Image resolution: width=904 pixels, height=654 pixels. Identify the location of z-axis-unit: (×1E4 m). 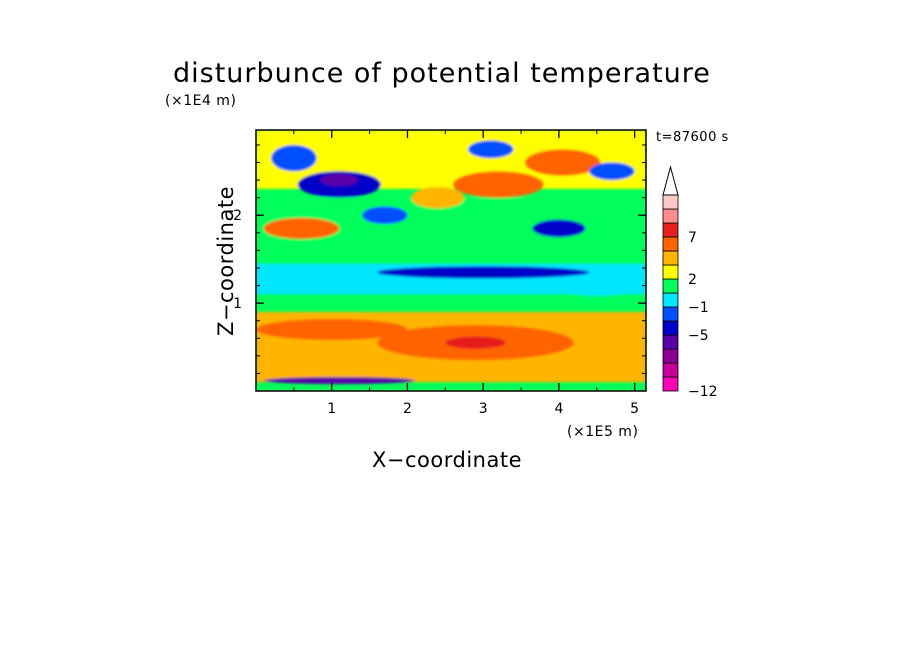
(201, 101).